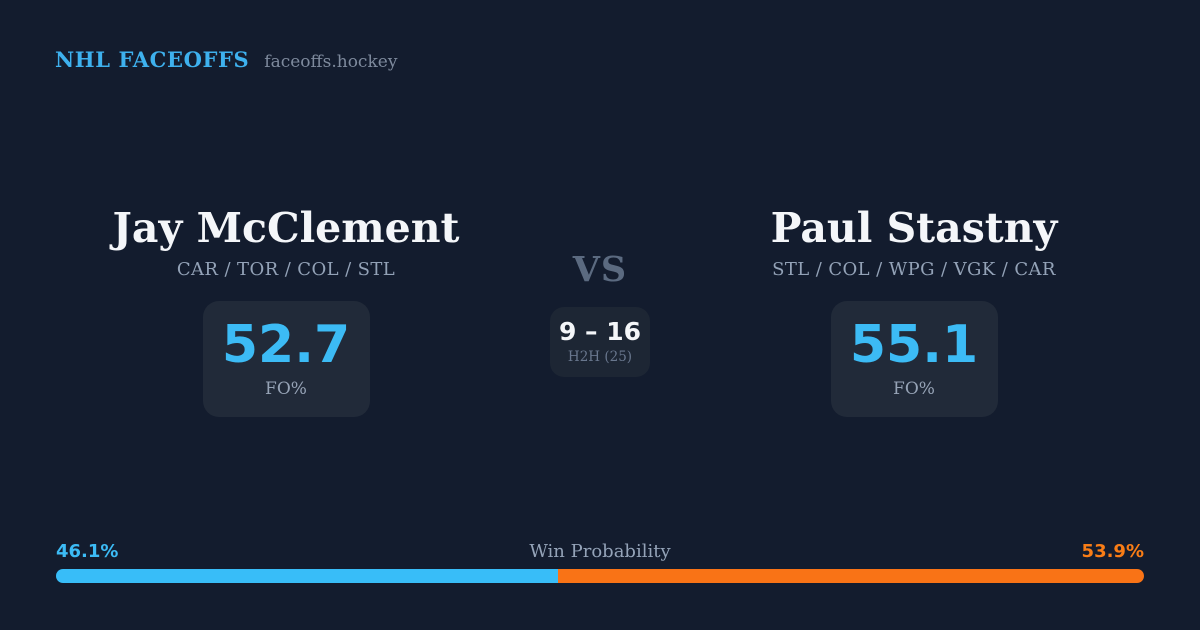  What do you see at coordinates (914, 270) in the screenshot?
I see `player-right-teams: STL / COL / WPG / VGK / CAR` at bounding box center [914, 270].